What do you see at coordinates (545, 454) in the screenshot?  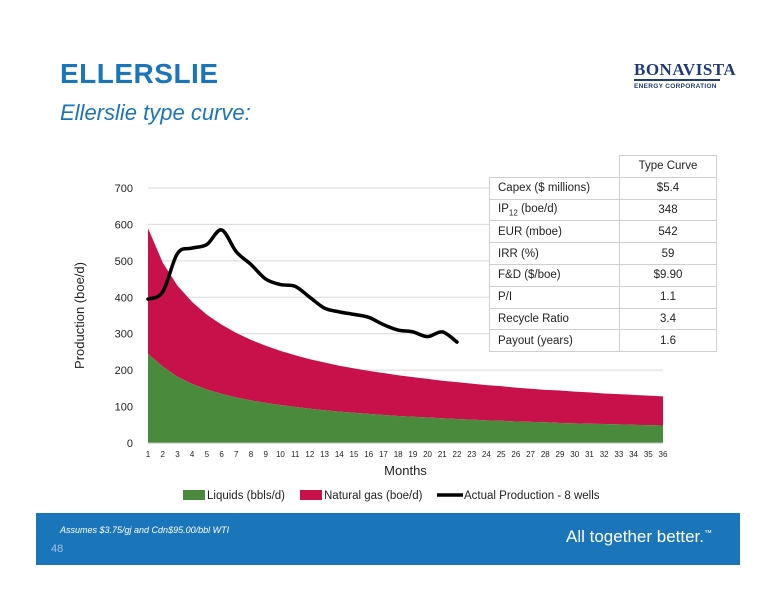 I see `x-tick-label: 28` at bounding box center [545, 454].